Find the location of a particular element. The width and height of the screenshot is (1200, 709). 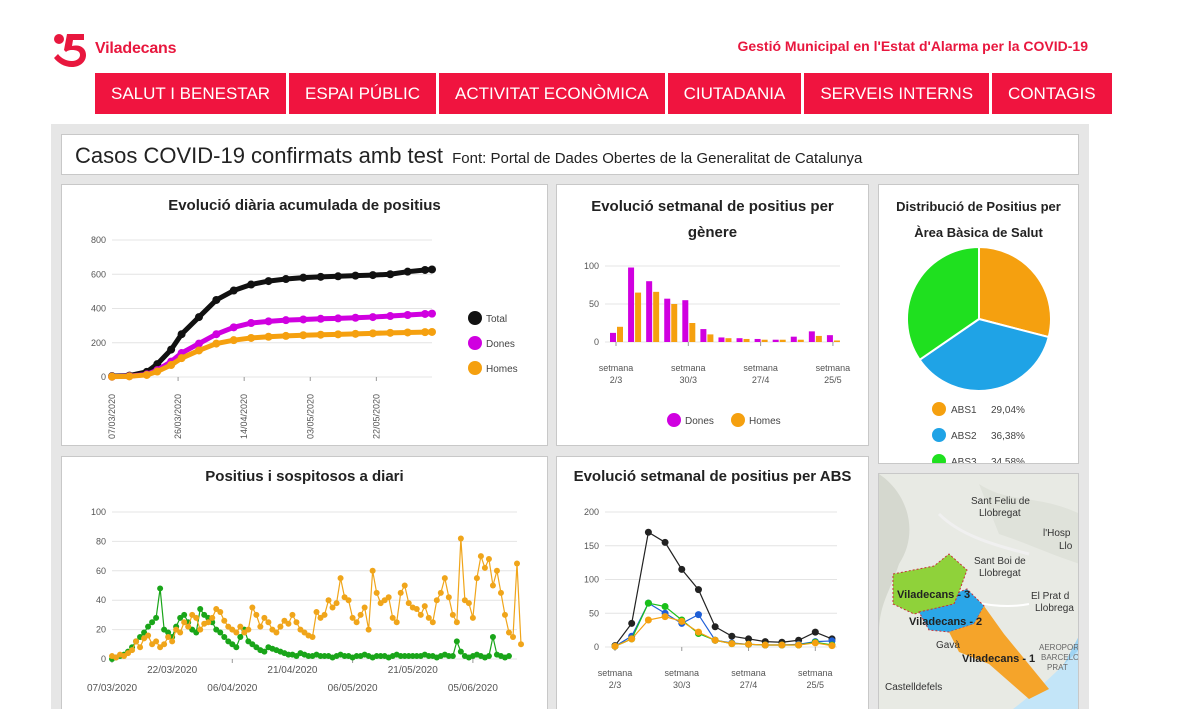

nav-serveis-interns: SERVEIS INTERNS is located at coordinates (897, 93).